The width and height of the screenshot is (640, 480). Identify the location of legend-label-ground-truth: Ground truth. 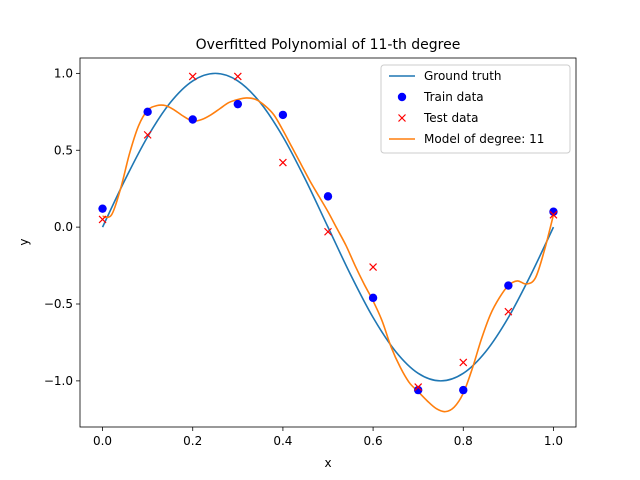
(463, 76).